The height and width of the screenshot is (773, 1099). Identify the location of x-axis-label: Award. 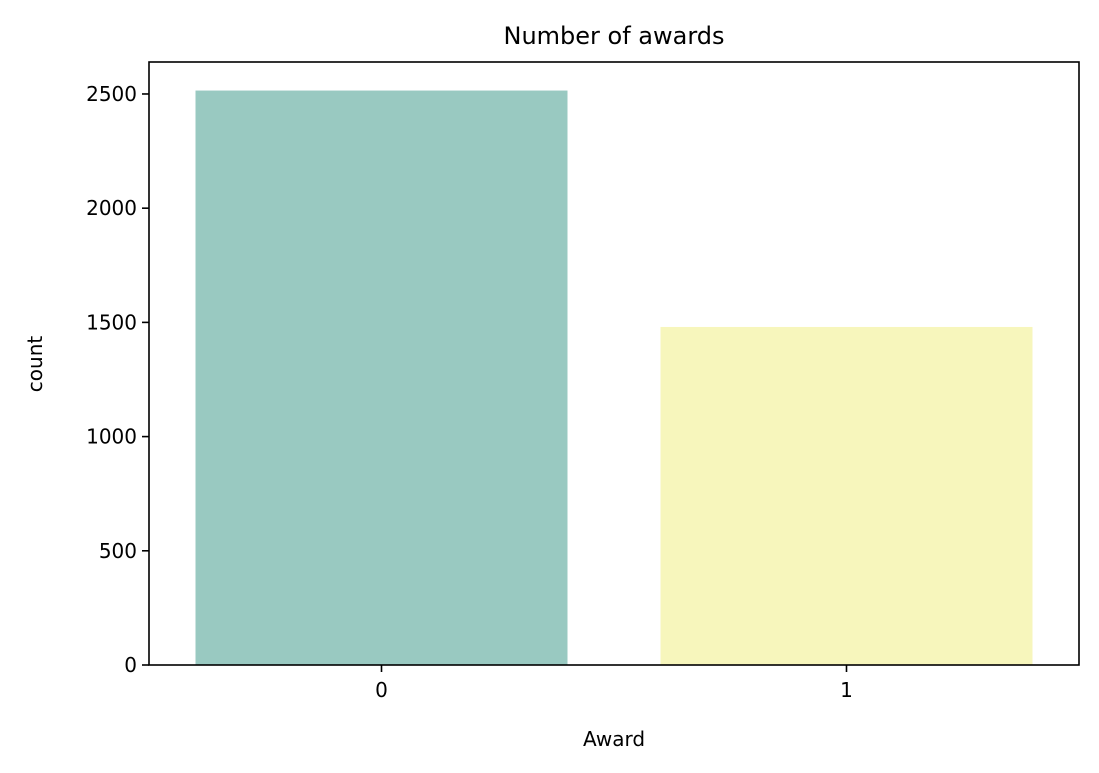
(614, 739).